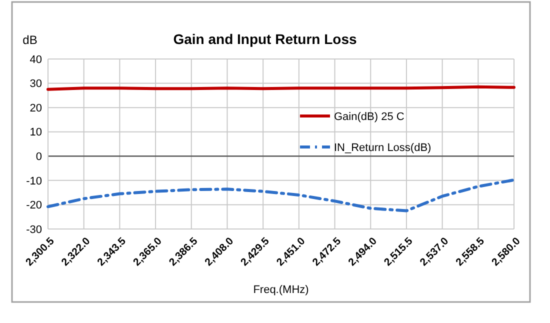  What do you see at coordinates (281, 290) in the screenshot?
I see `x-axis-title: Freq.(MHz)` at bounding box center [281, 290].